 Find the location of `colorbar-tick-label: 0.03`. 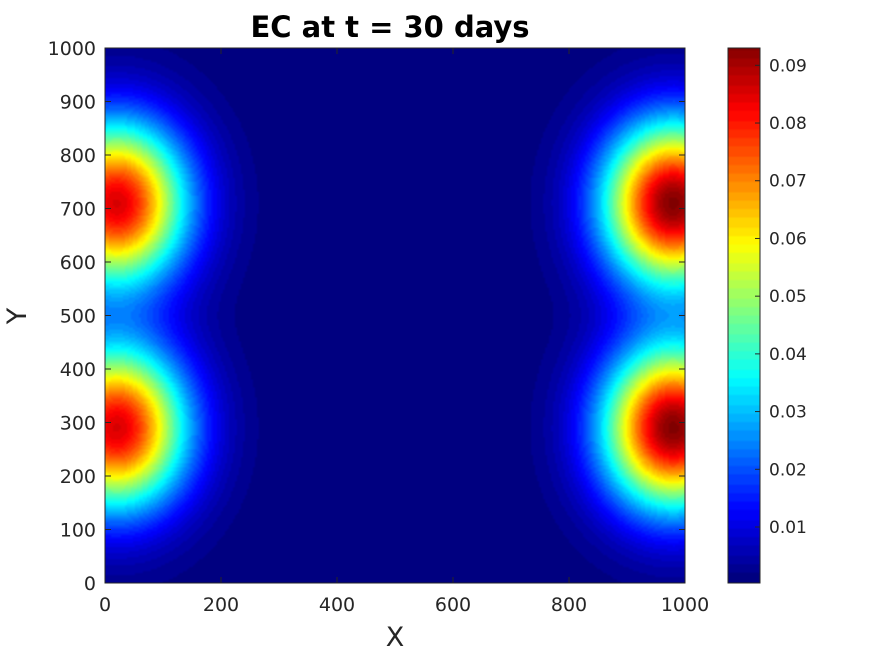

colorbar-tick-label: 0.03 is located at coordinates (788, 413).